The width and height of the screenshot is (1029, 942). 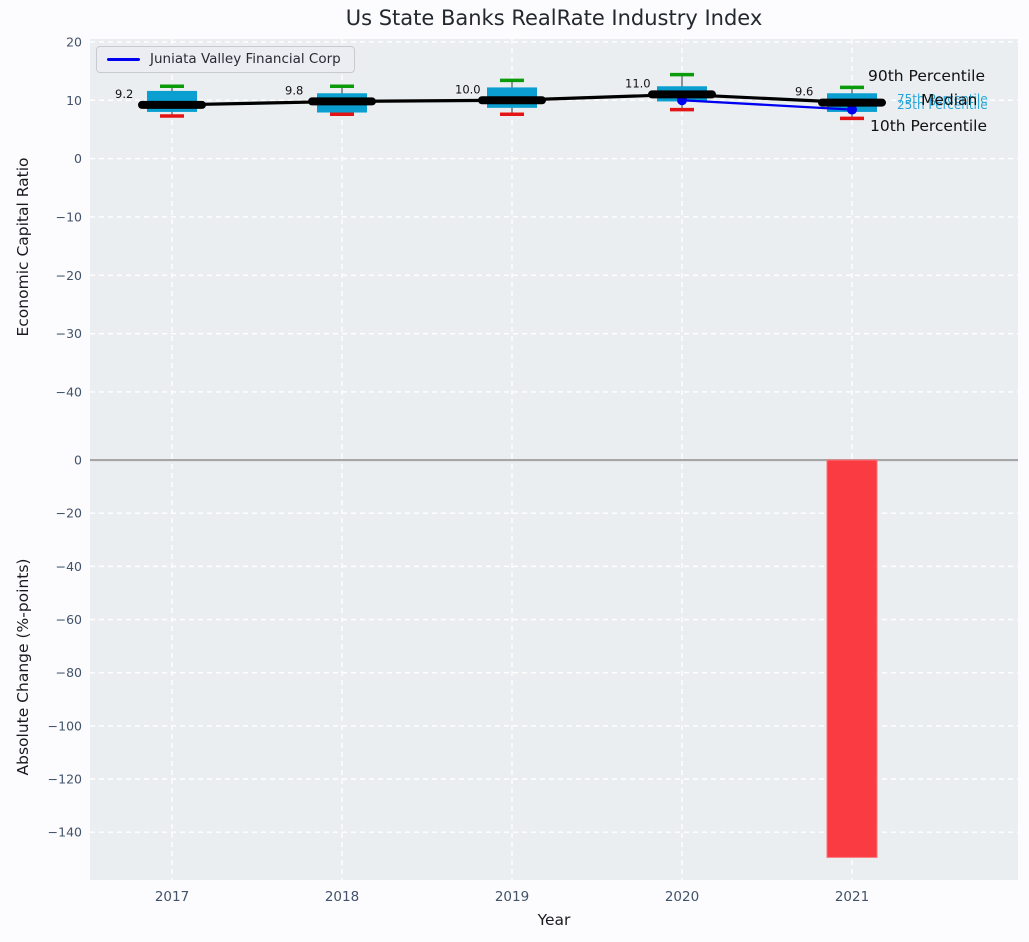 What do you see at coordinates (682, 897) in the screenshot?
I see `x-tick-label: 2020` at bounding box center [682, 897].